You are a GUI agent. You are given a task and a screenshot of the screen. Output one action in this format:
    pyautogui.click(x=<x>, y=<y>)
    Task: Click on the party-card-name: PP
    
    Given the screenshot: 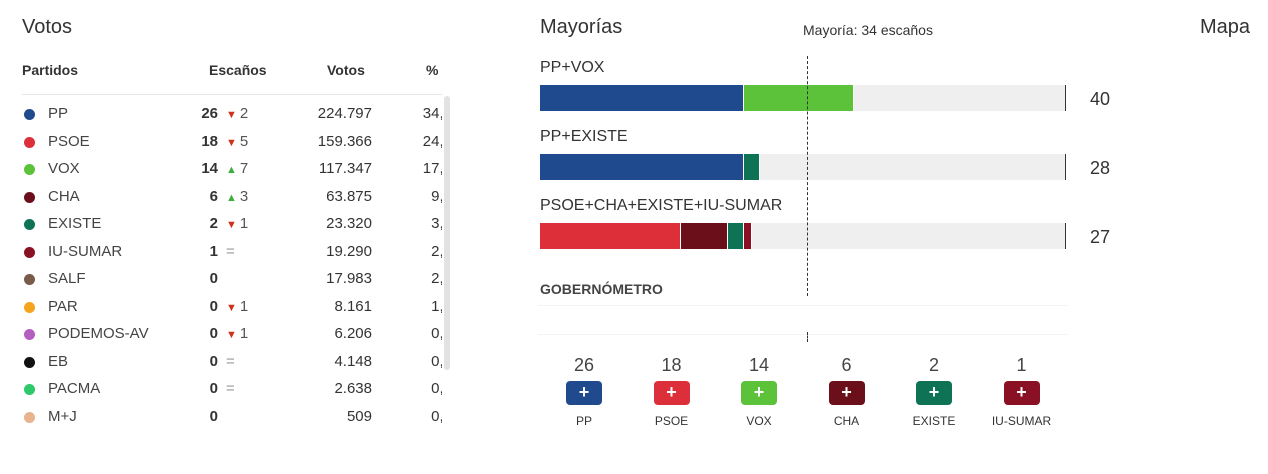 What is the action you would take?
    pyautogui.click(x=583, y=421)
    